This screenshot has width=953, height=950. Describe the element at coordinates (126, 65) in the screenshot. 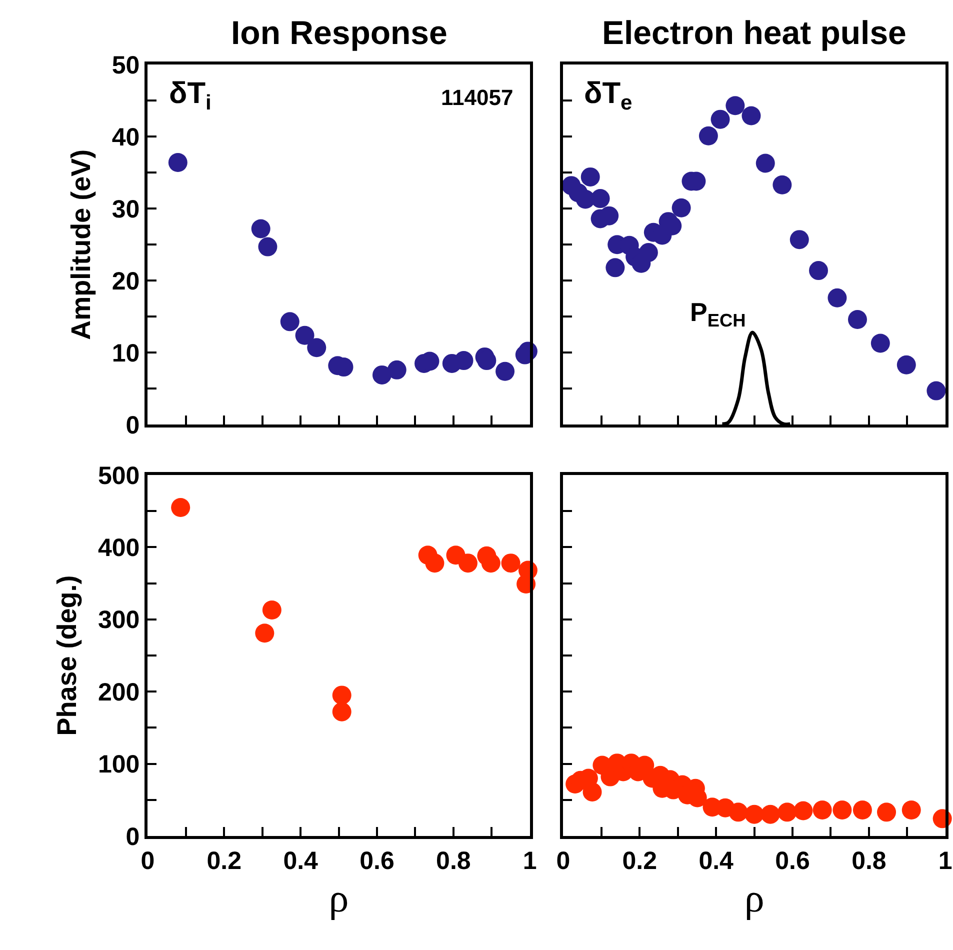

I see `y-tick-label: 50` at that location.